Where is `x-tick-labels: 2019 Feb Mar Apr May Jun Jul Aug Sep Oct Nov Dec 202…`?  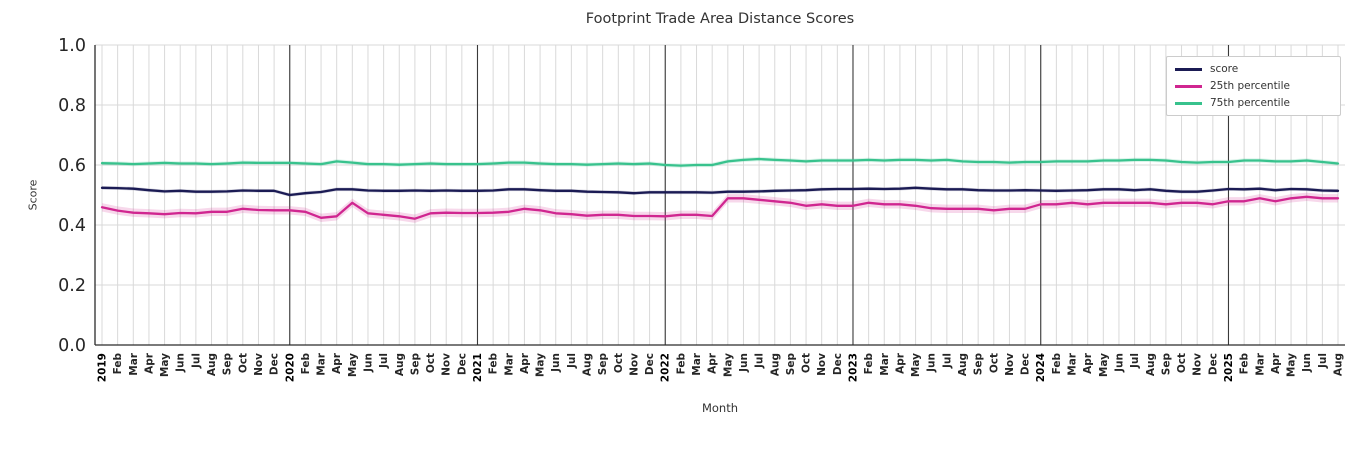
x-tick-labels: 2019 Feb Mar Apr May Jun Jul Aug Sep Oct Nov Dec 202… is located at coordinates (721, 367).